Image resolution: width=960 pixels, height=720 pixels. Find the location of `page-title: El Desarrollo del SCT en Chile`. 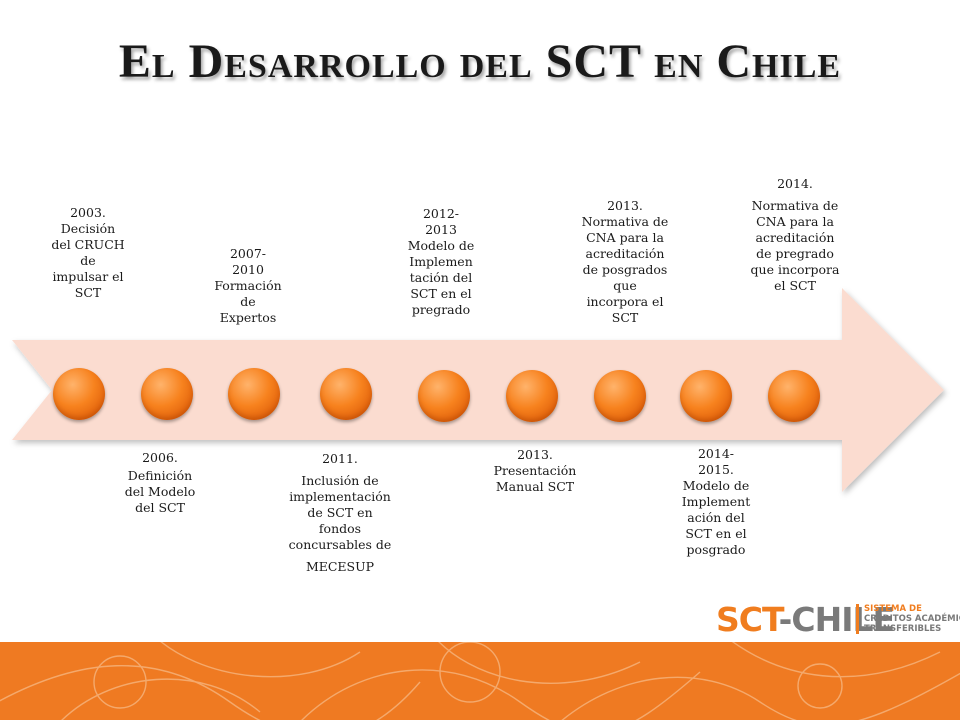

page-title: El Desarrollo del SCT en Chile is located at coordinates (480, 61).